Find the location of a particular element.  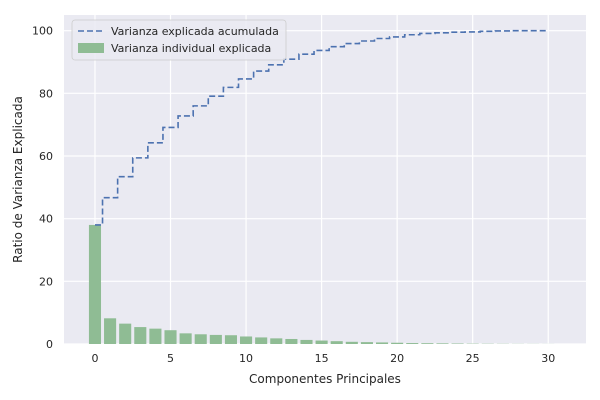

x-tick-label: 25 is located at coordinates (473, 358).